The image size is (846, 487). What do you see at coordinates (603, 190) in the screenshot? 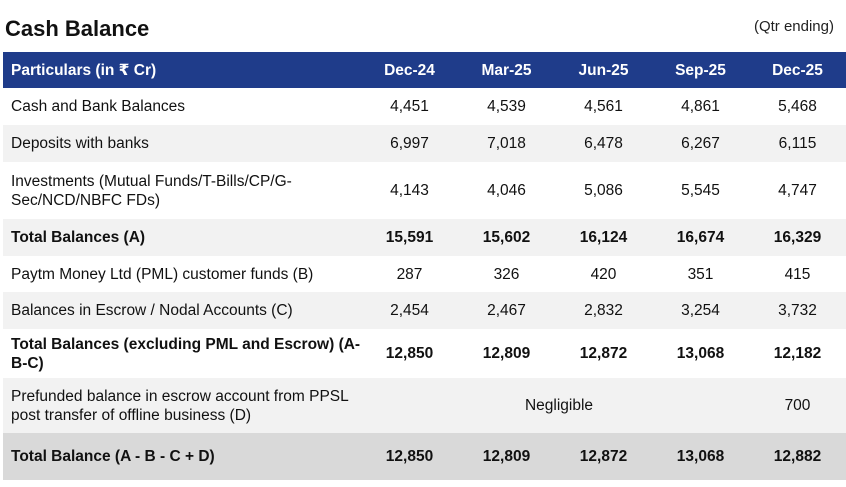
I see `cell-value: 5,086` at bounding box center [603, 190].